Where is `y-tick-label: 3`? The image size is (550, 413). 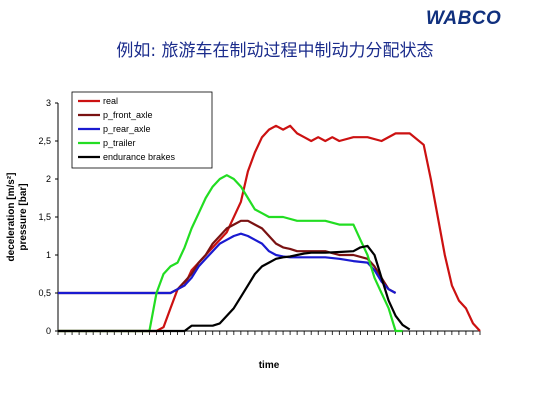
y-tick-label: 3 is located at coordinates (48, 103).